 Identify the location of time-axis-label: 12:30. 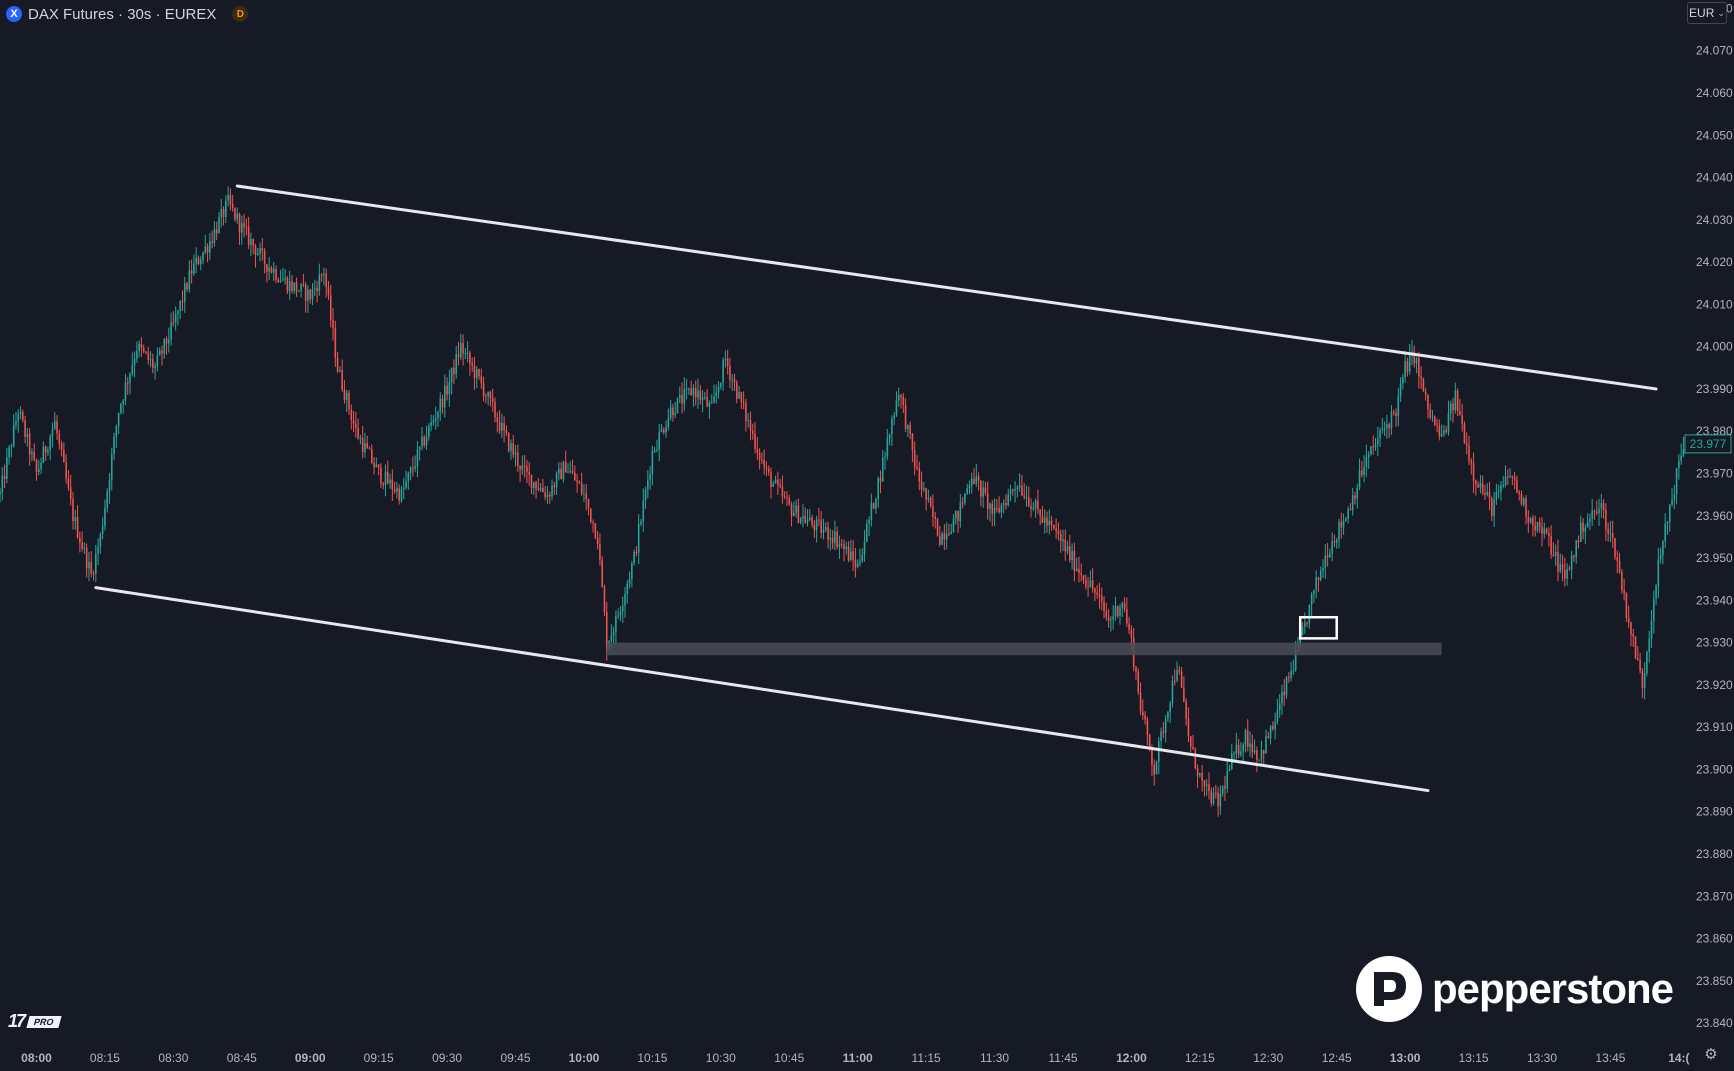
(1268, 1058).